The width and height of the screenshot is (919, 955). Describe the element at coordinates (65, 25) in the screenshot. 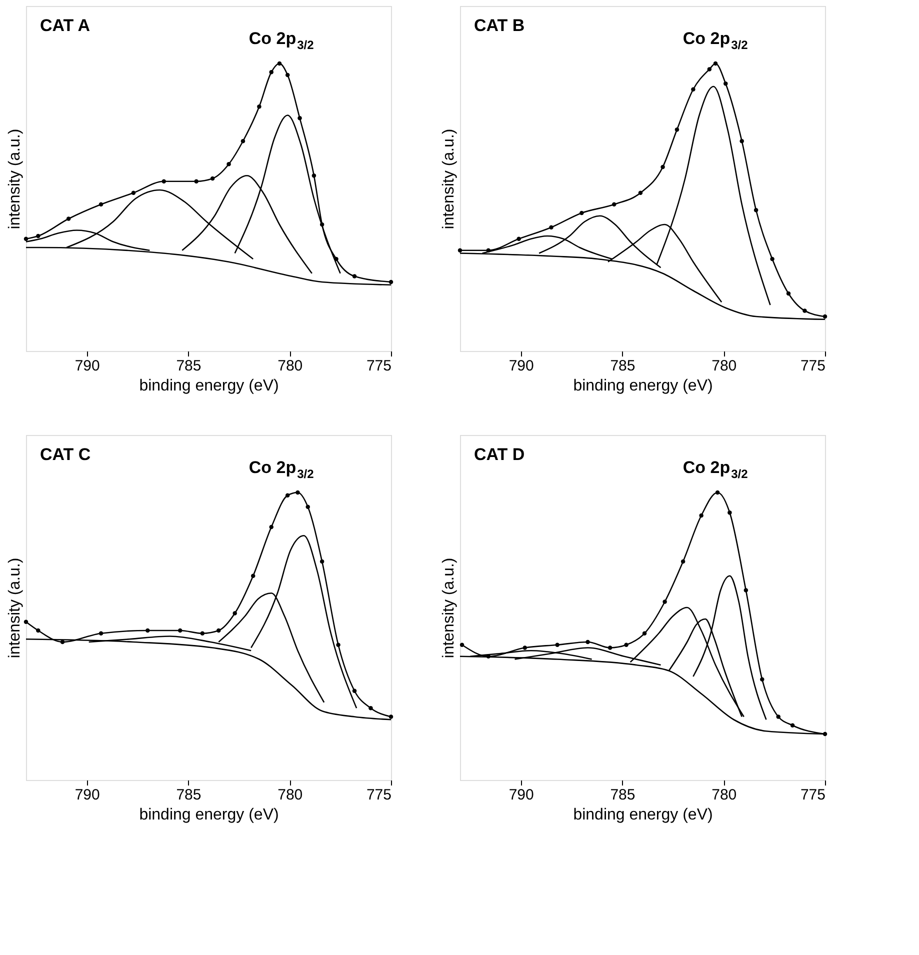

I see `text: CAT A` at that location.